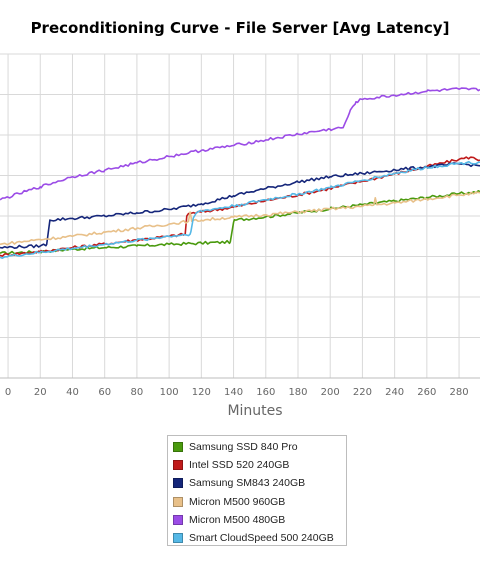 This screenshot has height=572, width=480. What do you see at coordinates (426, 392) in the screenshot?
I see `x-tick-label: 260` at bounding box center [426, 392].